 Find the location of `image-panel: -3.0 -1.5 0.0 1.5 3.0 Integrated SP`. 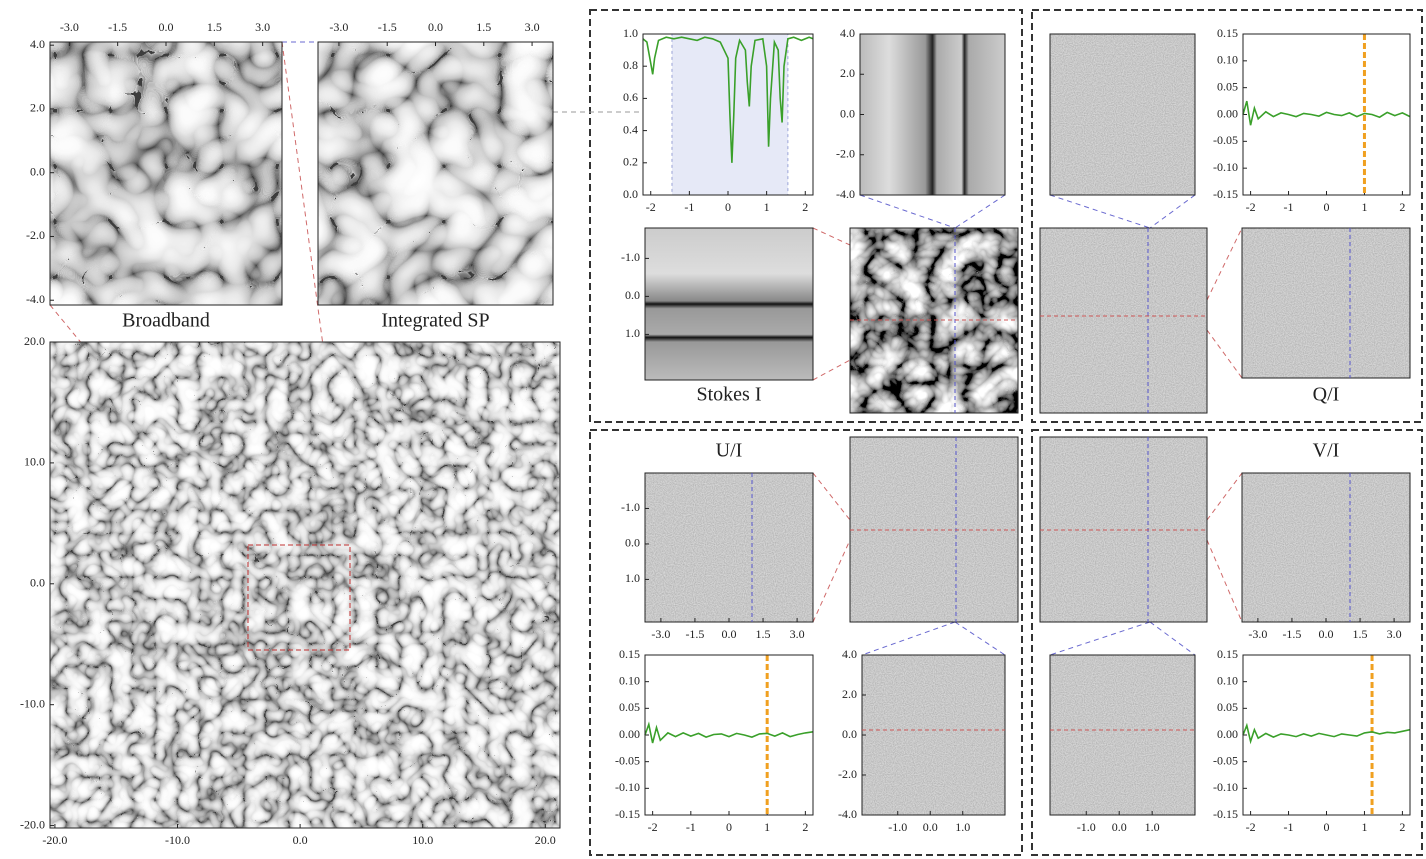

image-panel: -3.0 -1.5 0.0 1.5 3.0 Integrated SP is located at coordinates (435, 176).